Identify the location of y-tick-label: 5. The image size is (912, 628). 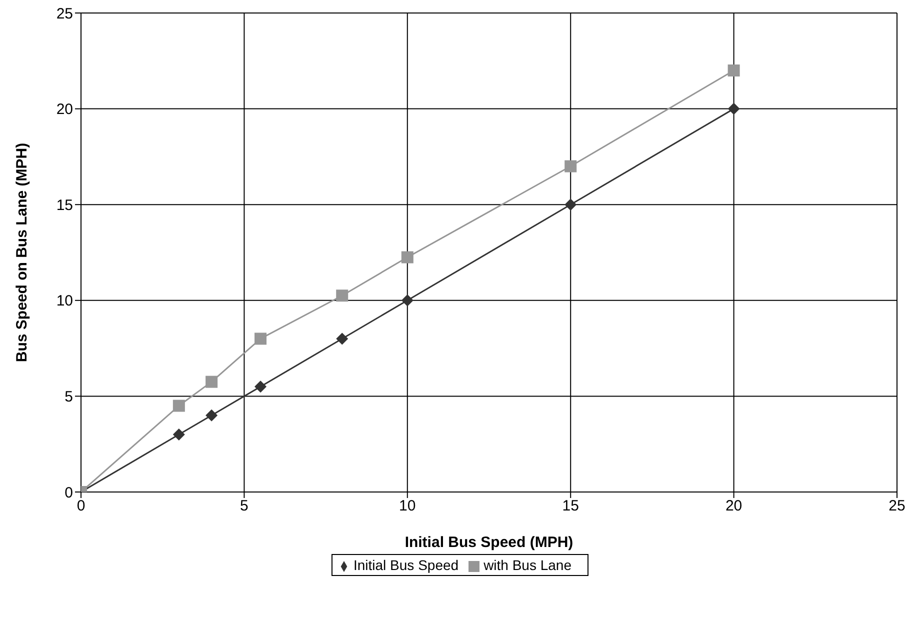
(68, 397).